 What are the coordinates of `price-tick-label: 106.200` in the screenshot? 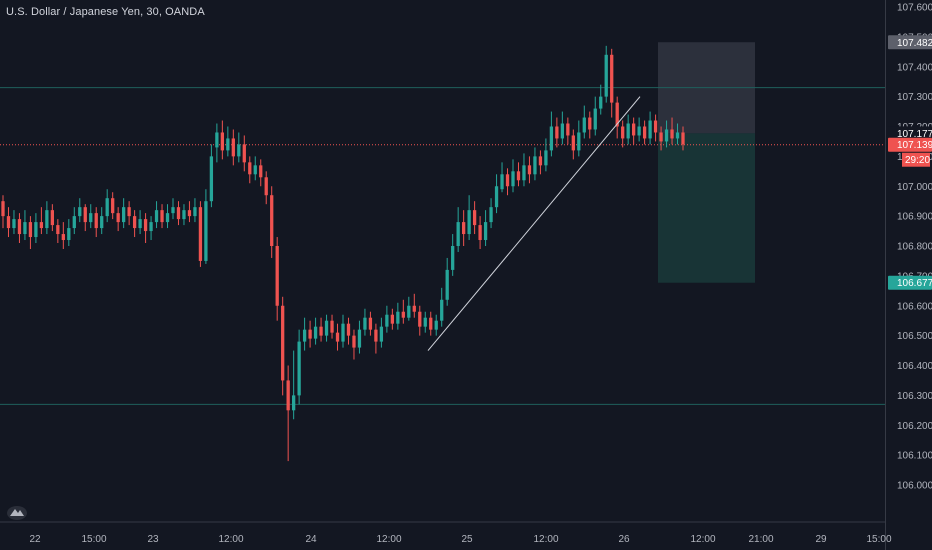 It's located at (914, 426).